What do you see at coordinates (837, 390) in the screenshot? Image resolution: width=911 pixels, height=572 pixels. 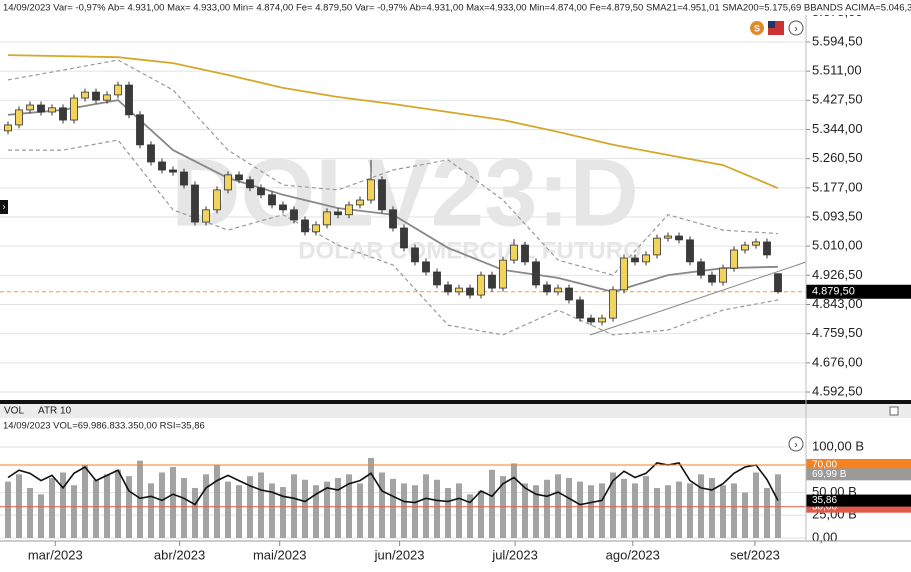 I see `y-tick-label: 4.592,50` at bounding box center [837, 390].